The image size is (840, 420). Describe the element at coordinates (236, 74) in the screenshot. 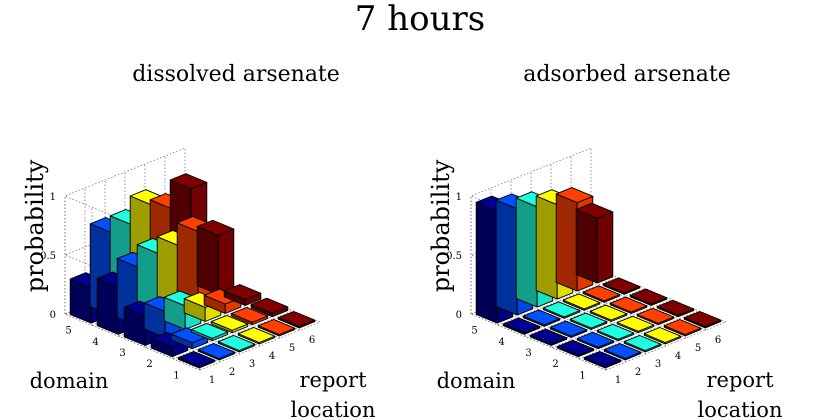

I see `subplot-title: dissolved arsenate` at that location.